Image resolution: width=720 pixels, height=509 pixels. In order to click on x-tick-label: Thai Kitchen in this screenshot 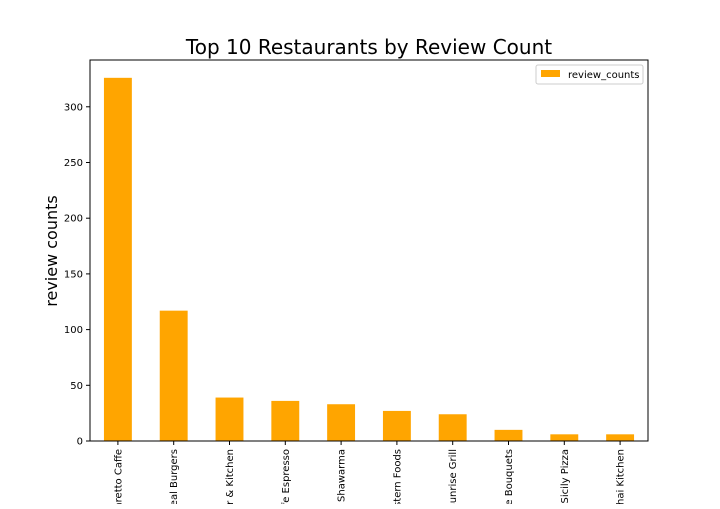, I will do `click(621, 476)`.